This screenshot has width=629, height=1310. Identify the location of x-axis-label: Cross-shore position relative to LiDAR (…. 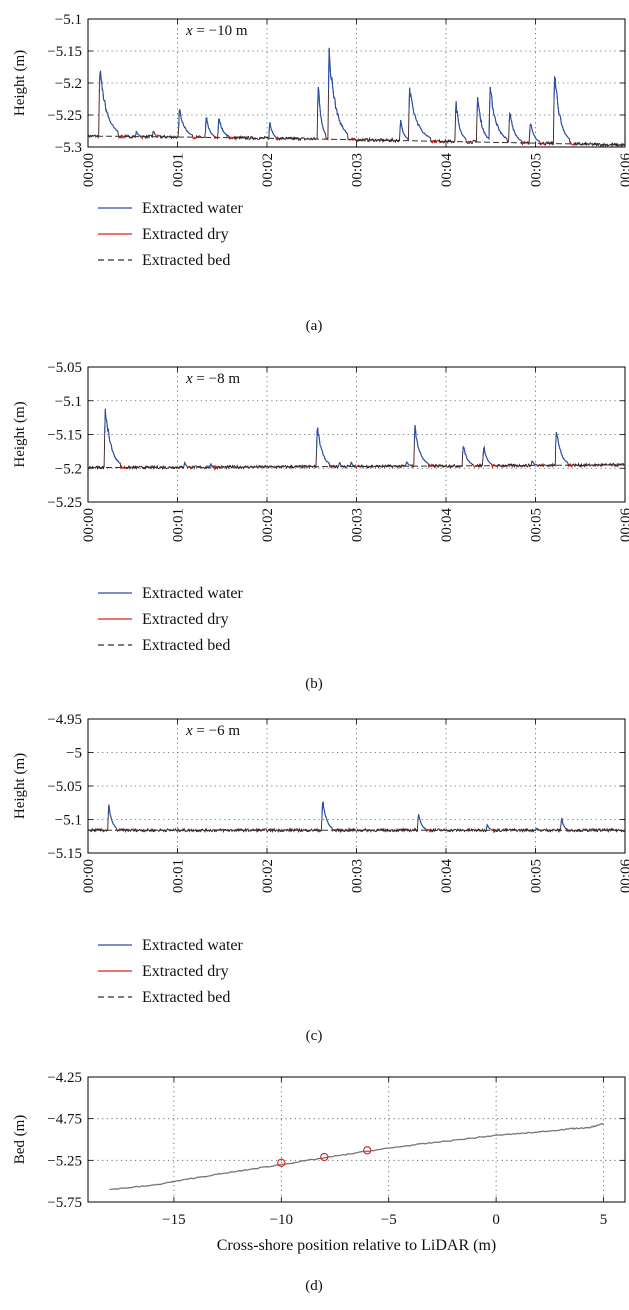
(357, 1245).